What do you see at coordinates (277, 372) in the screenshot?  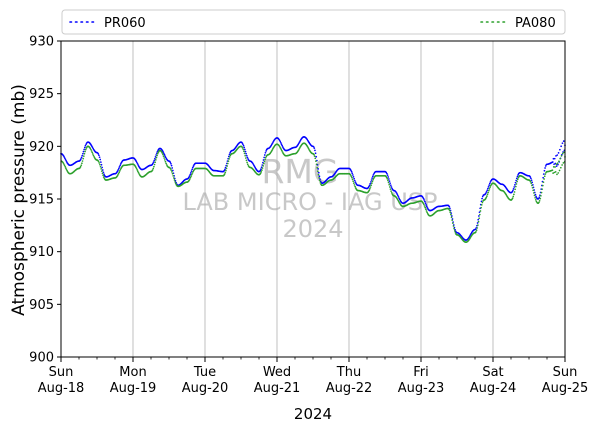 I see `x-tick-label-day: Wed` at bounding box center [277, 372].